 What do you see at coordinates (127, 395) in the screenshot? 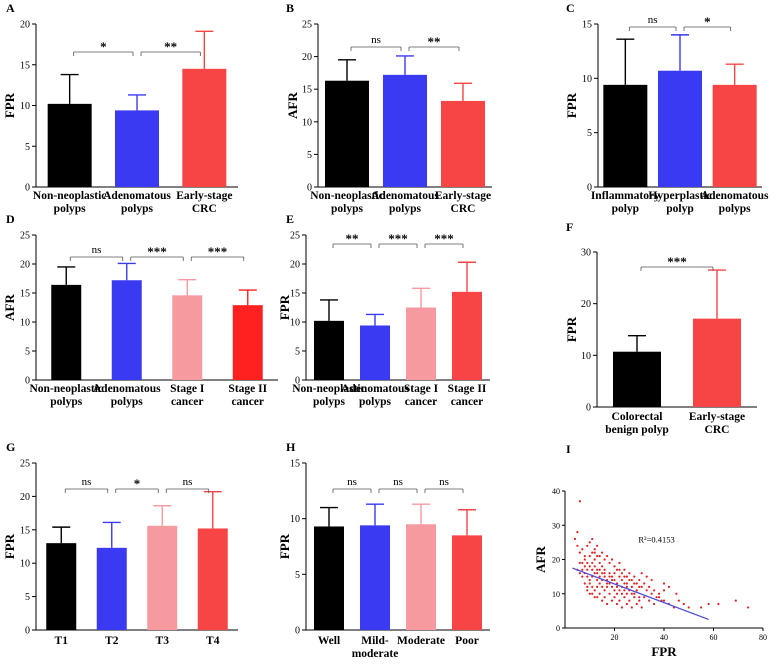
I see `category-label: Adenomatous polyps` at bounding box center [127, 395].